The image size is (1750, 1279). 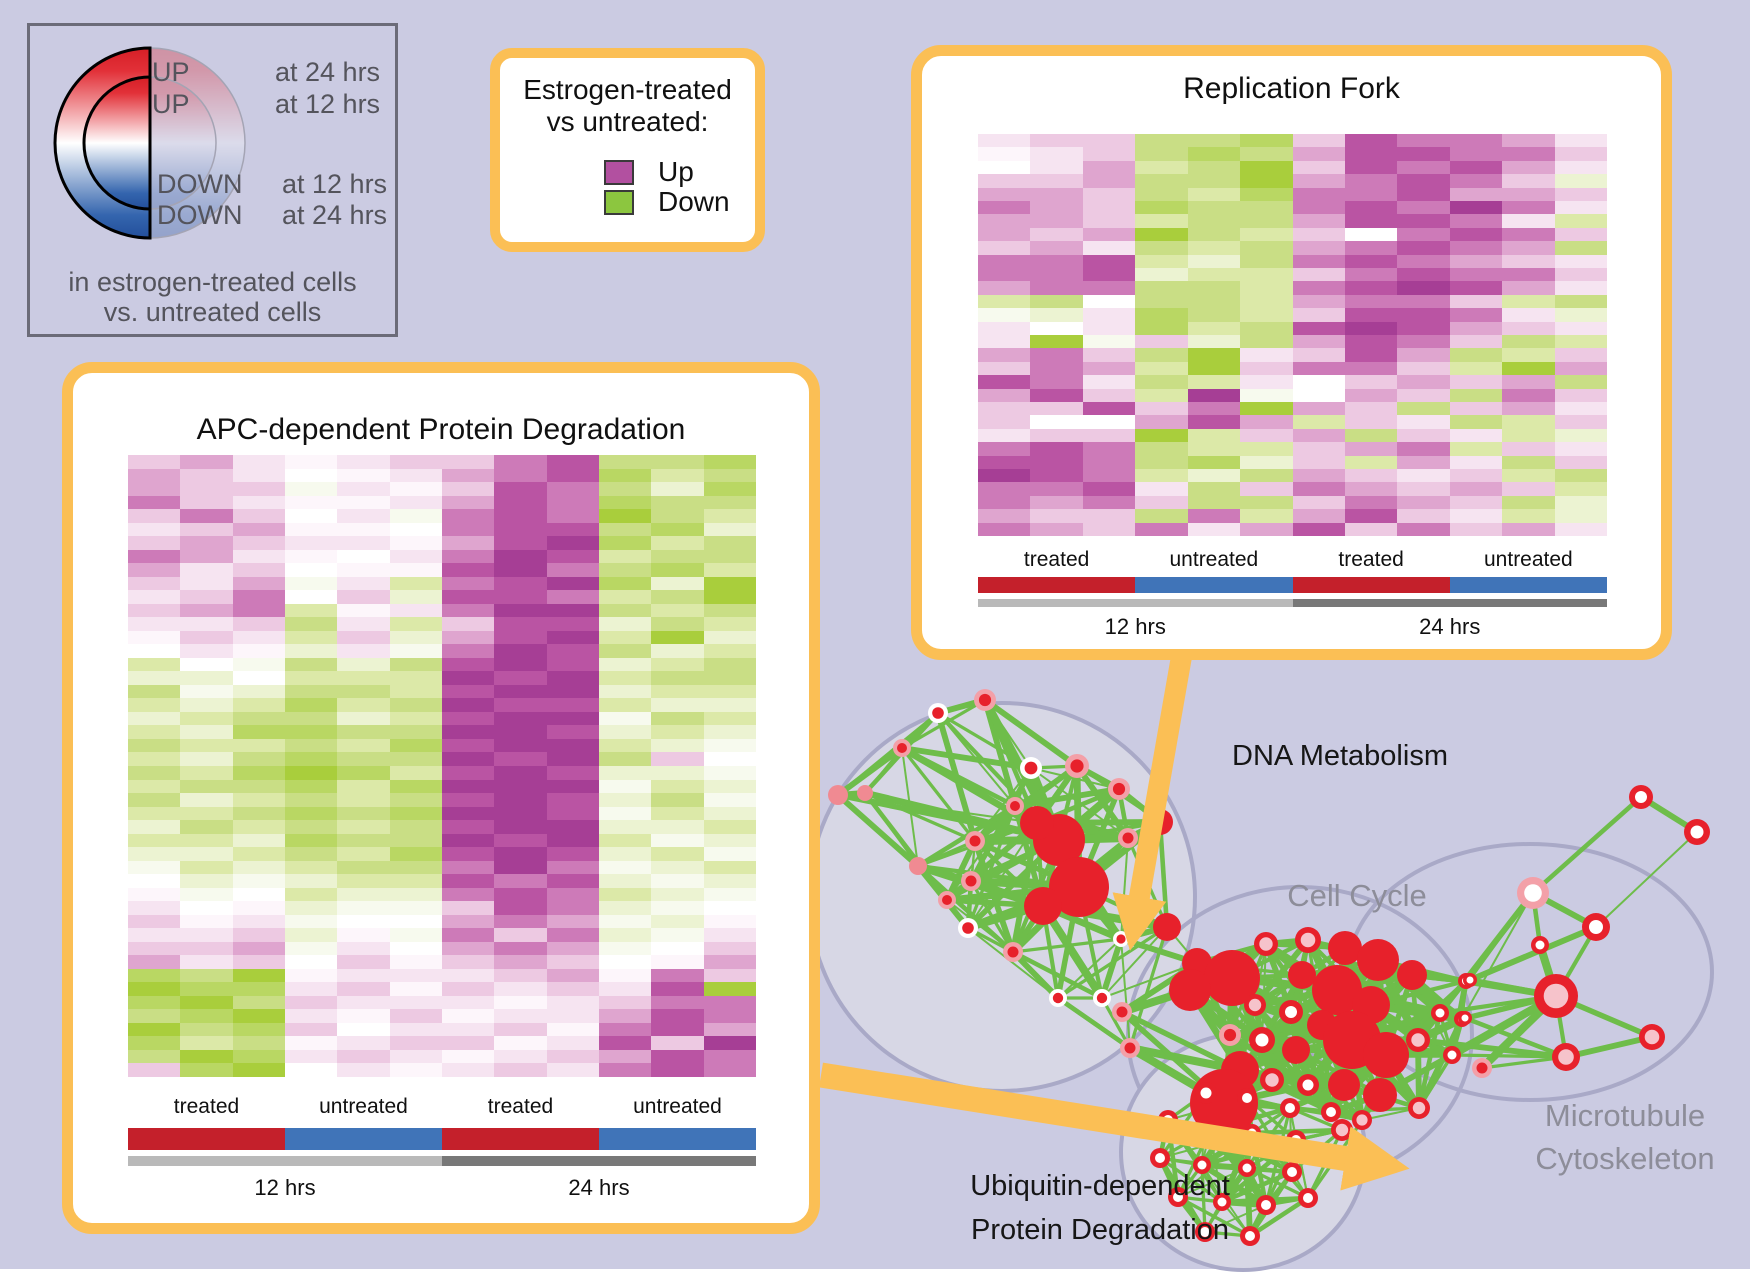 I want to click on condition-bar, so click(x=677, y=1139).